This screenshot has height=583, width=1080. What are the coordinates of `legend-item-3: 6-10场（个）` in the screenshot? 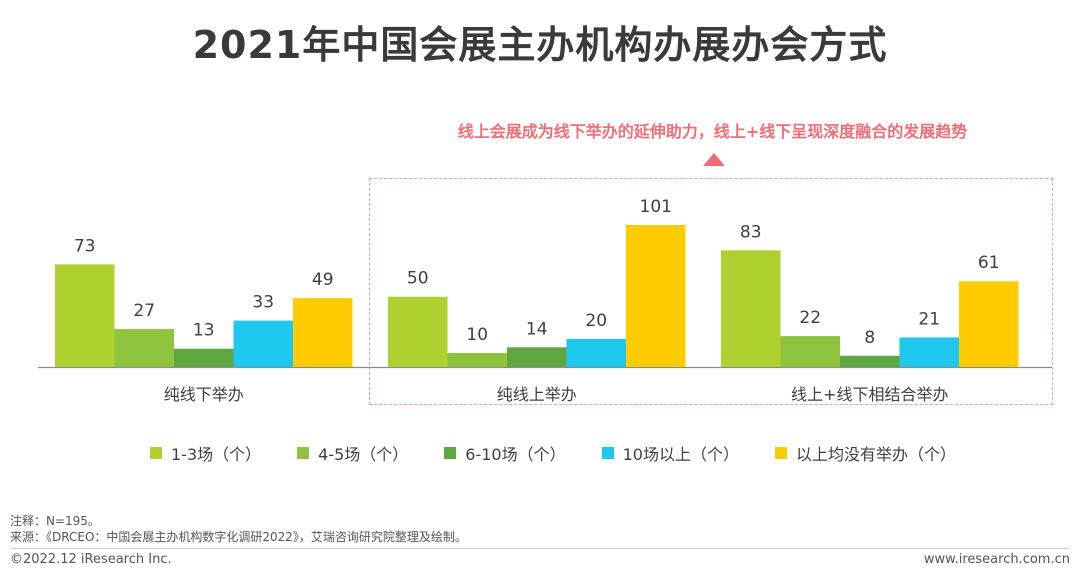 It's located at (505, 453).